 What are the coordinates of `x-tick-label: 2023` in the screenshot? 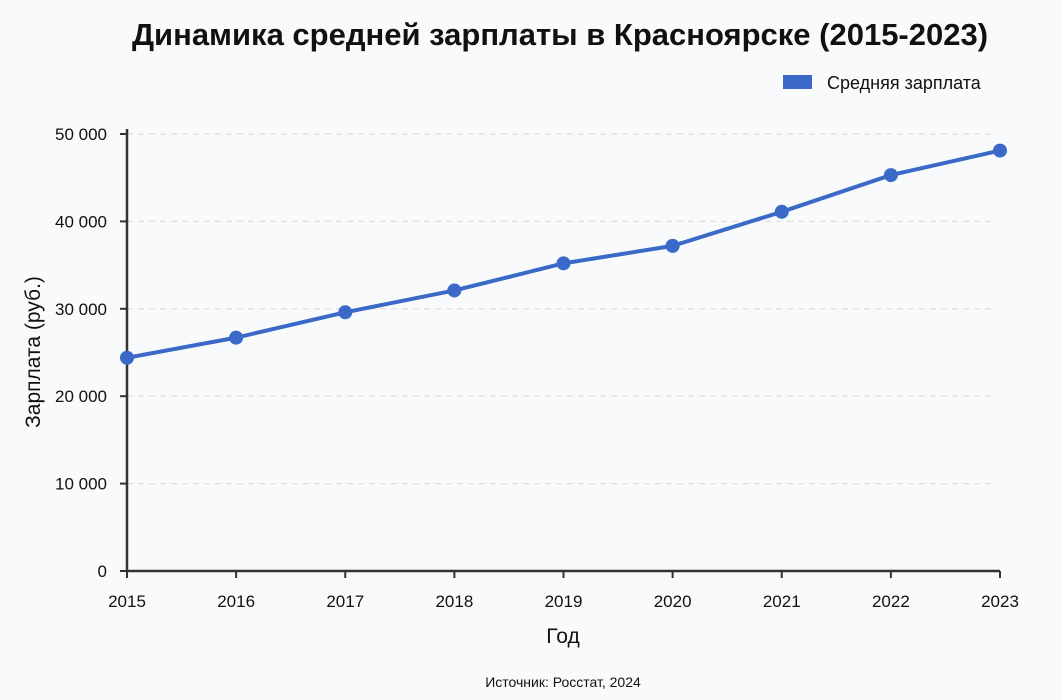 It's located at (1000, 601).